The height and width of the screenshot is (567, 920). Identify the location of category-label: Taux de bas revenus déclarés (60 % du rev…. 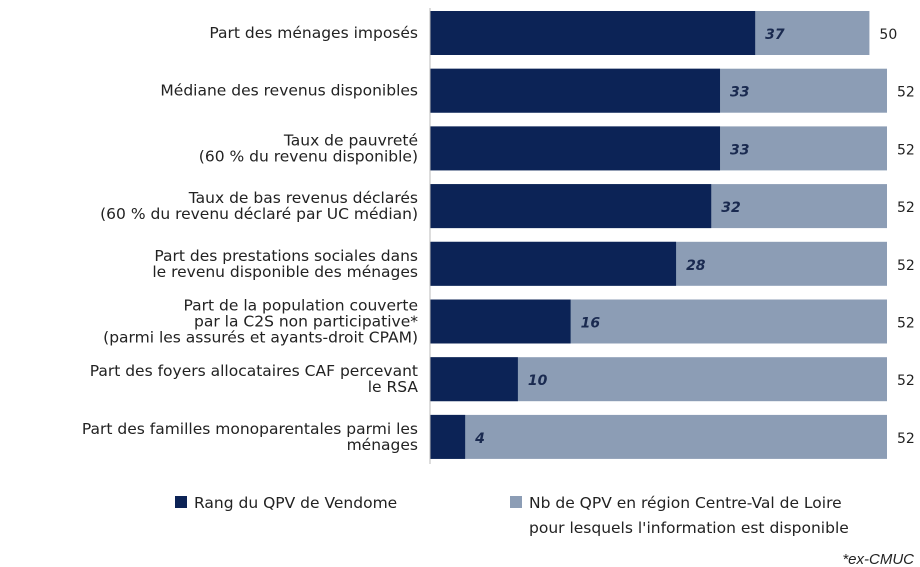
(259, 206).